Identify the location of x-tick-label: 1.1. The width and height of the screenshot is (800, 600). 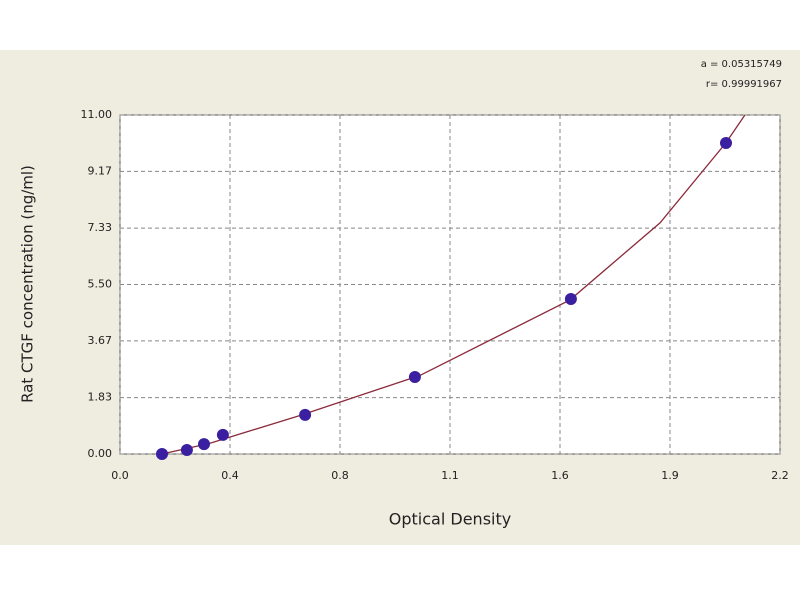
(450, 475).